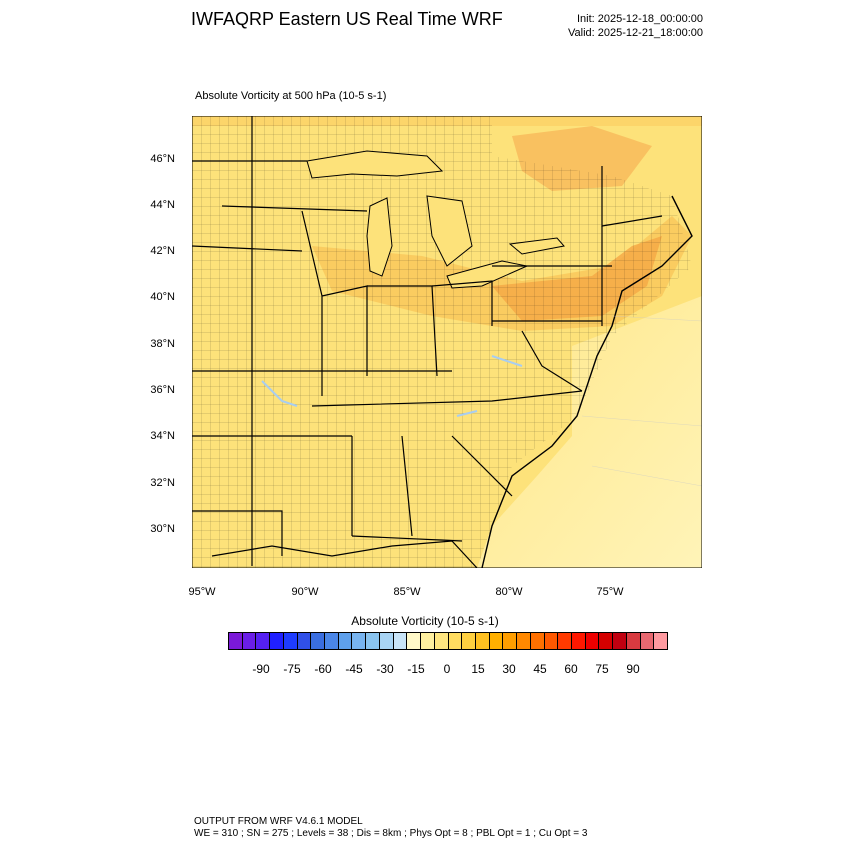 The height and width of the screenshot is (850, 850). What do you see at coordinates (416, 669) in the screenshot?
I see `colorbar-label: -15` at bounding box center [416, 669].